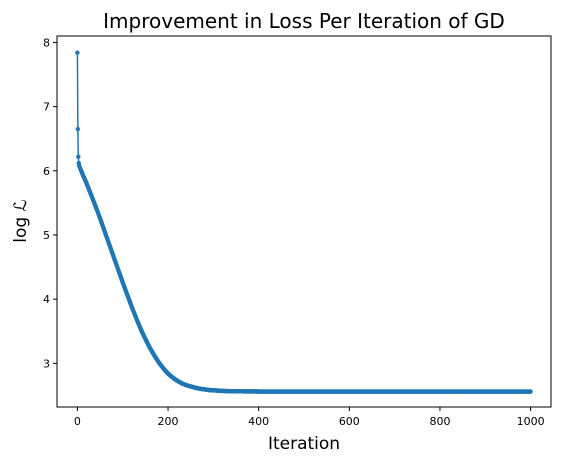 This screenshot has height=464, width=563. What do you see at coordinates (21, 221) in the screenshot?
I see `y-axis-title: log ℒ` at bounding box center [21, 221].